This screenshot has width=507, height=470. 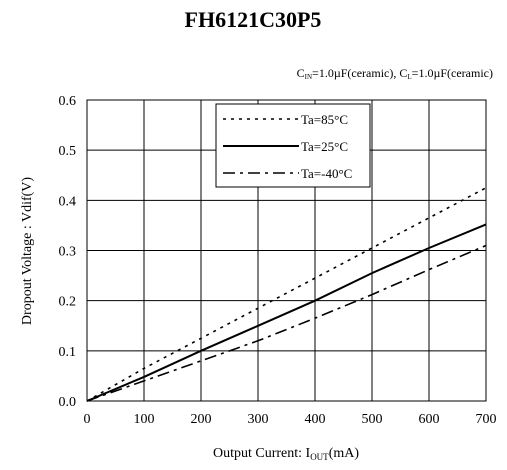 I want to click on x-tick-label: 600, so click(x=429, y=419).